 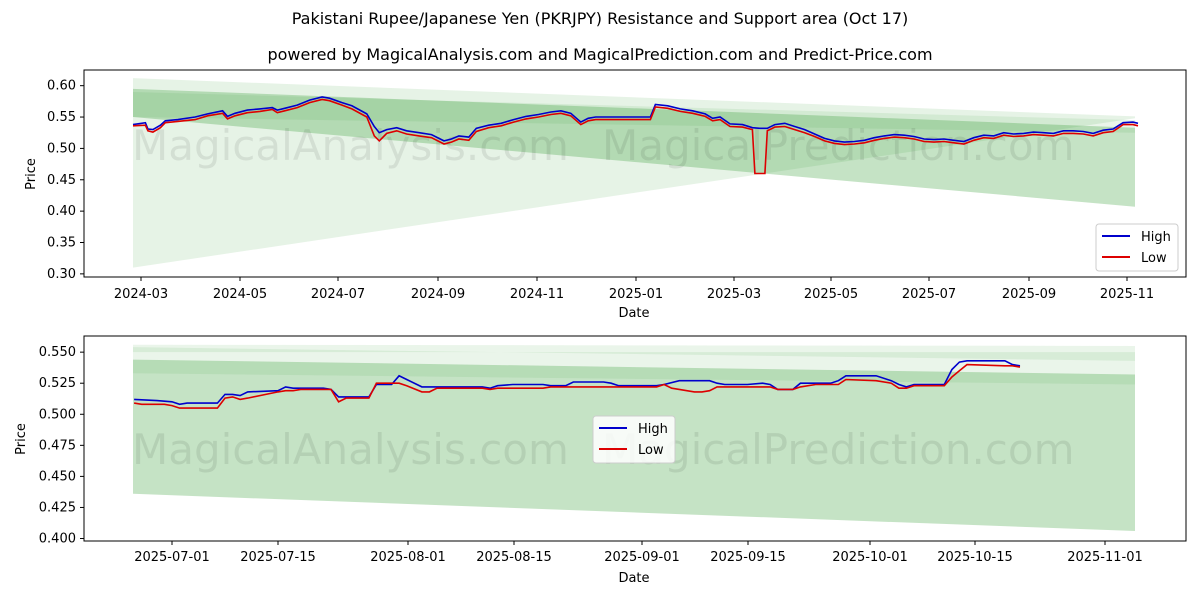 What do you see at coordinates (57, 445) in the screenshot?
I see `y-tick-label: 0.475` at bounding box center [57, 445].